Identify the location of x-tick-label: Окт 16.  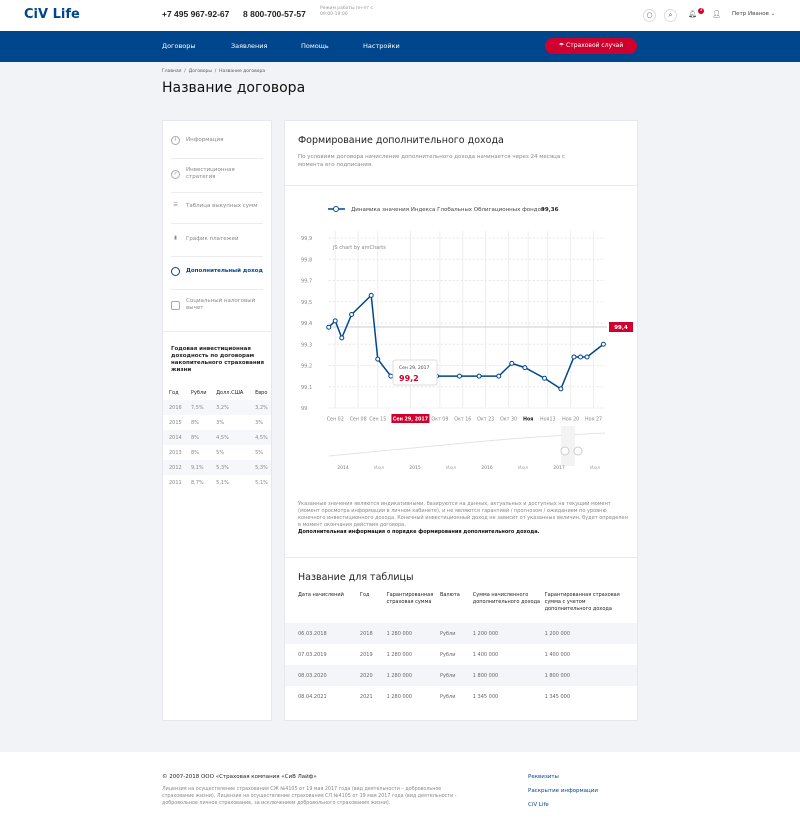
(462, 420).